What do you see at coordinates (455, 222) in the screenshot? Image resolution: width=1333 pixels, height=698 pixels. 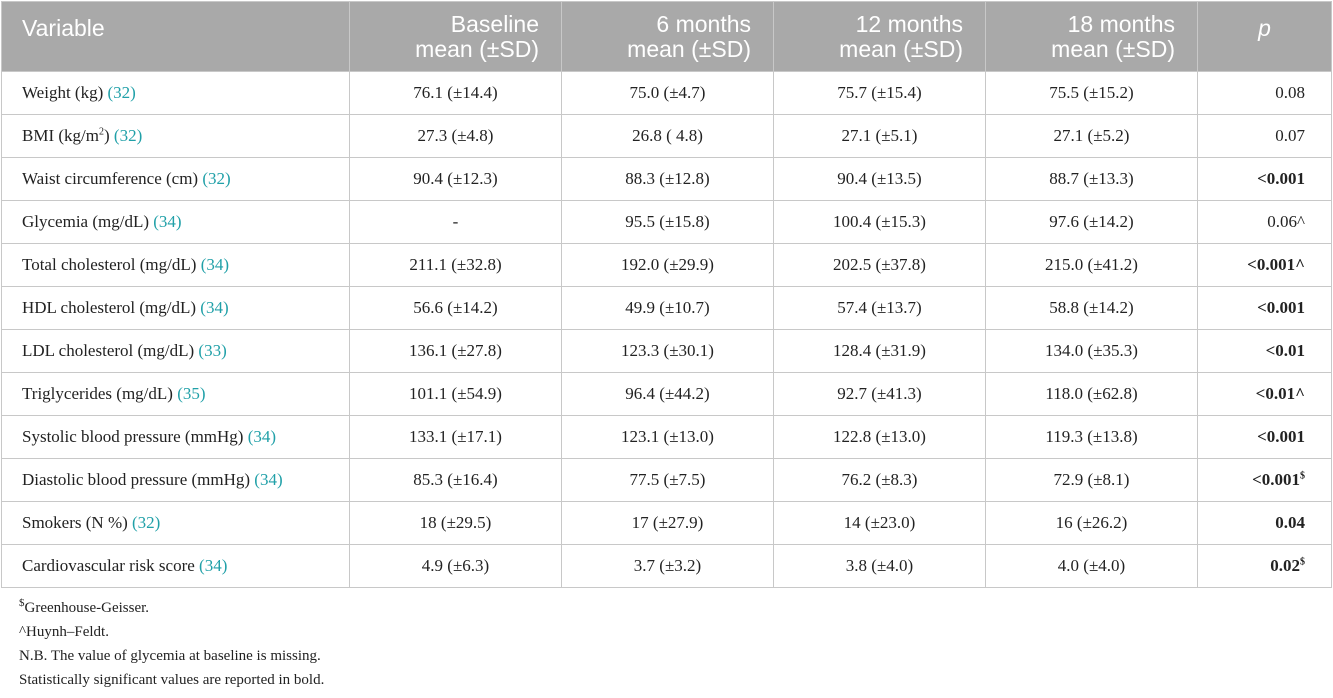 I see `cell-baseline: -` at bounding box center [455, 222].